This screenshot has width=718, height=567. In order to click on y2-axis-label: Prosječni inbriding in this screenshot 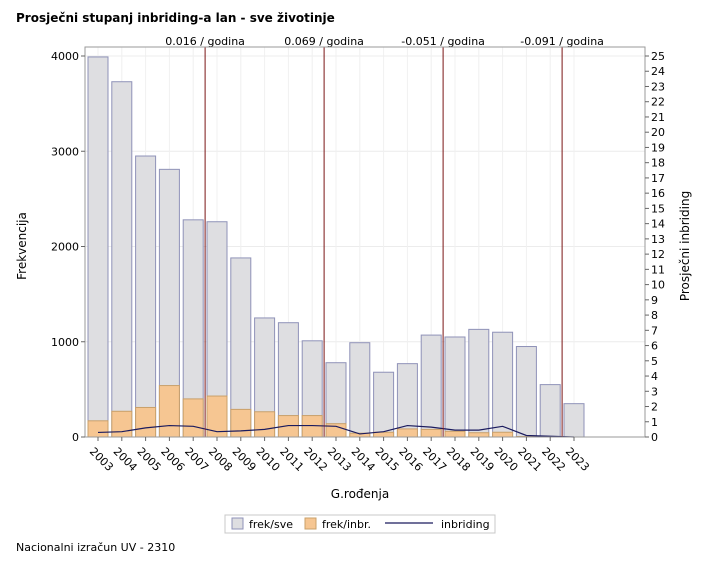, I will do `click(685, 246)`.